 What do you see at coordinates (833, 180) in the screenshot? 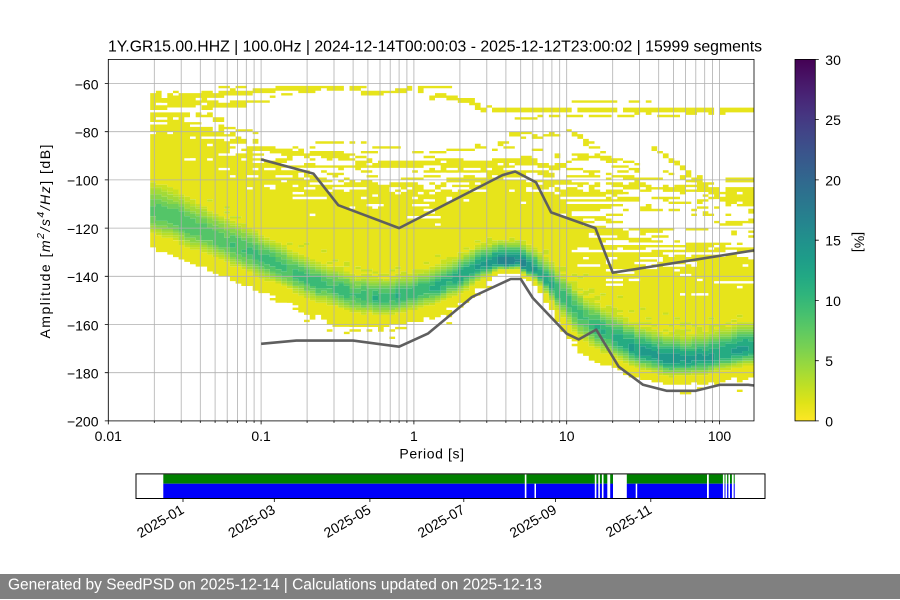
I see `svg-text: 20` at bounding box center [833, 180].